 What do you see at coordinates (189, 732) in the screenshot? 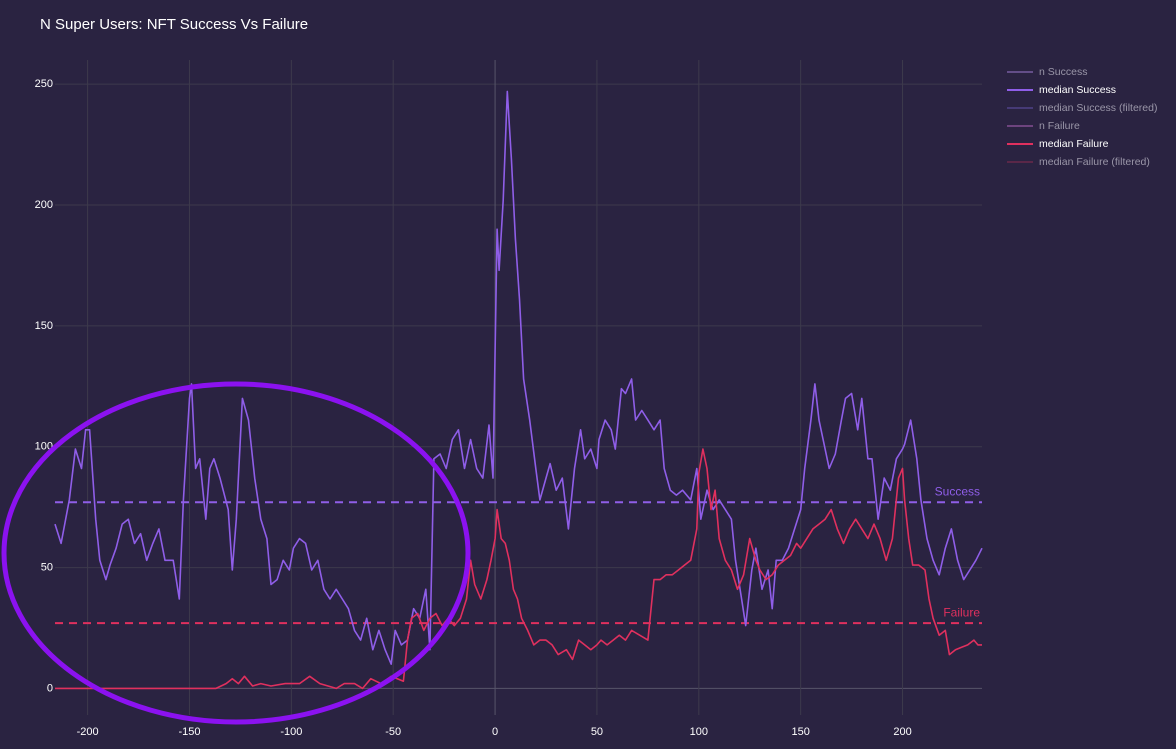
I see `x-tick-label: -150` at bounding box center [189, 732].